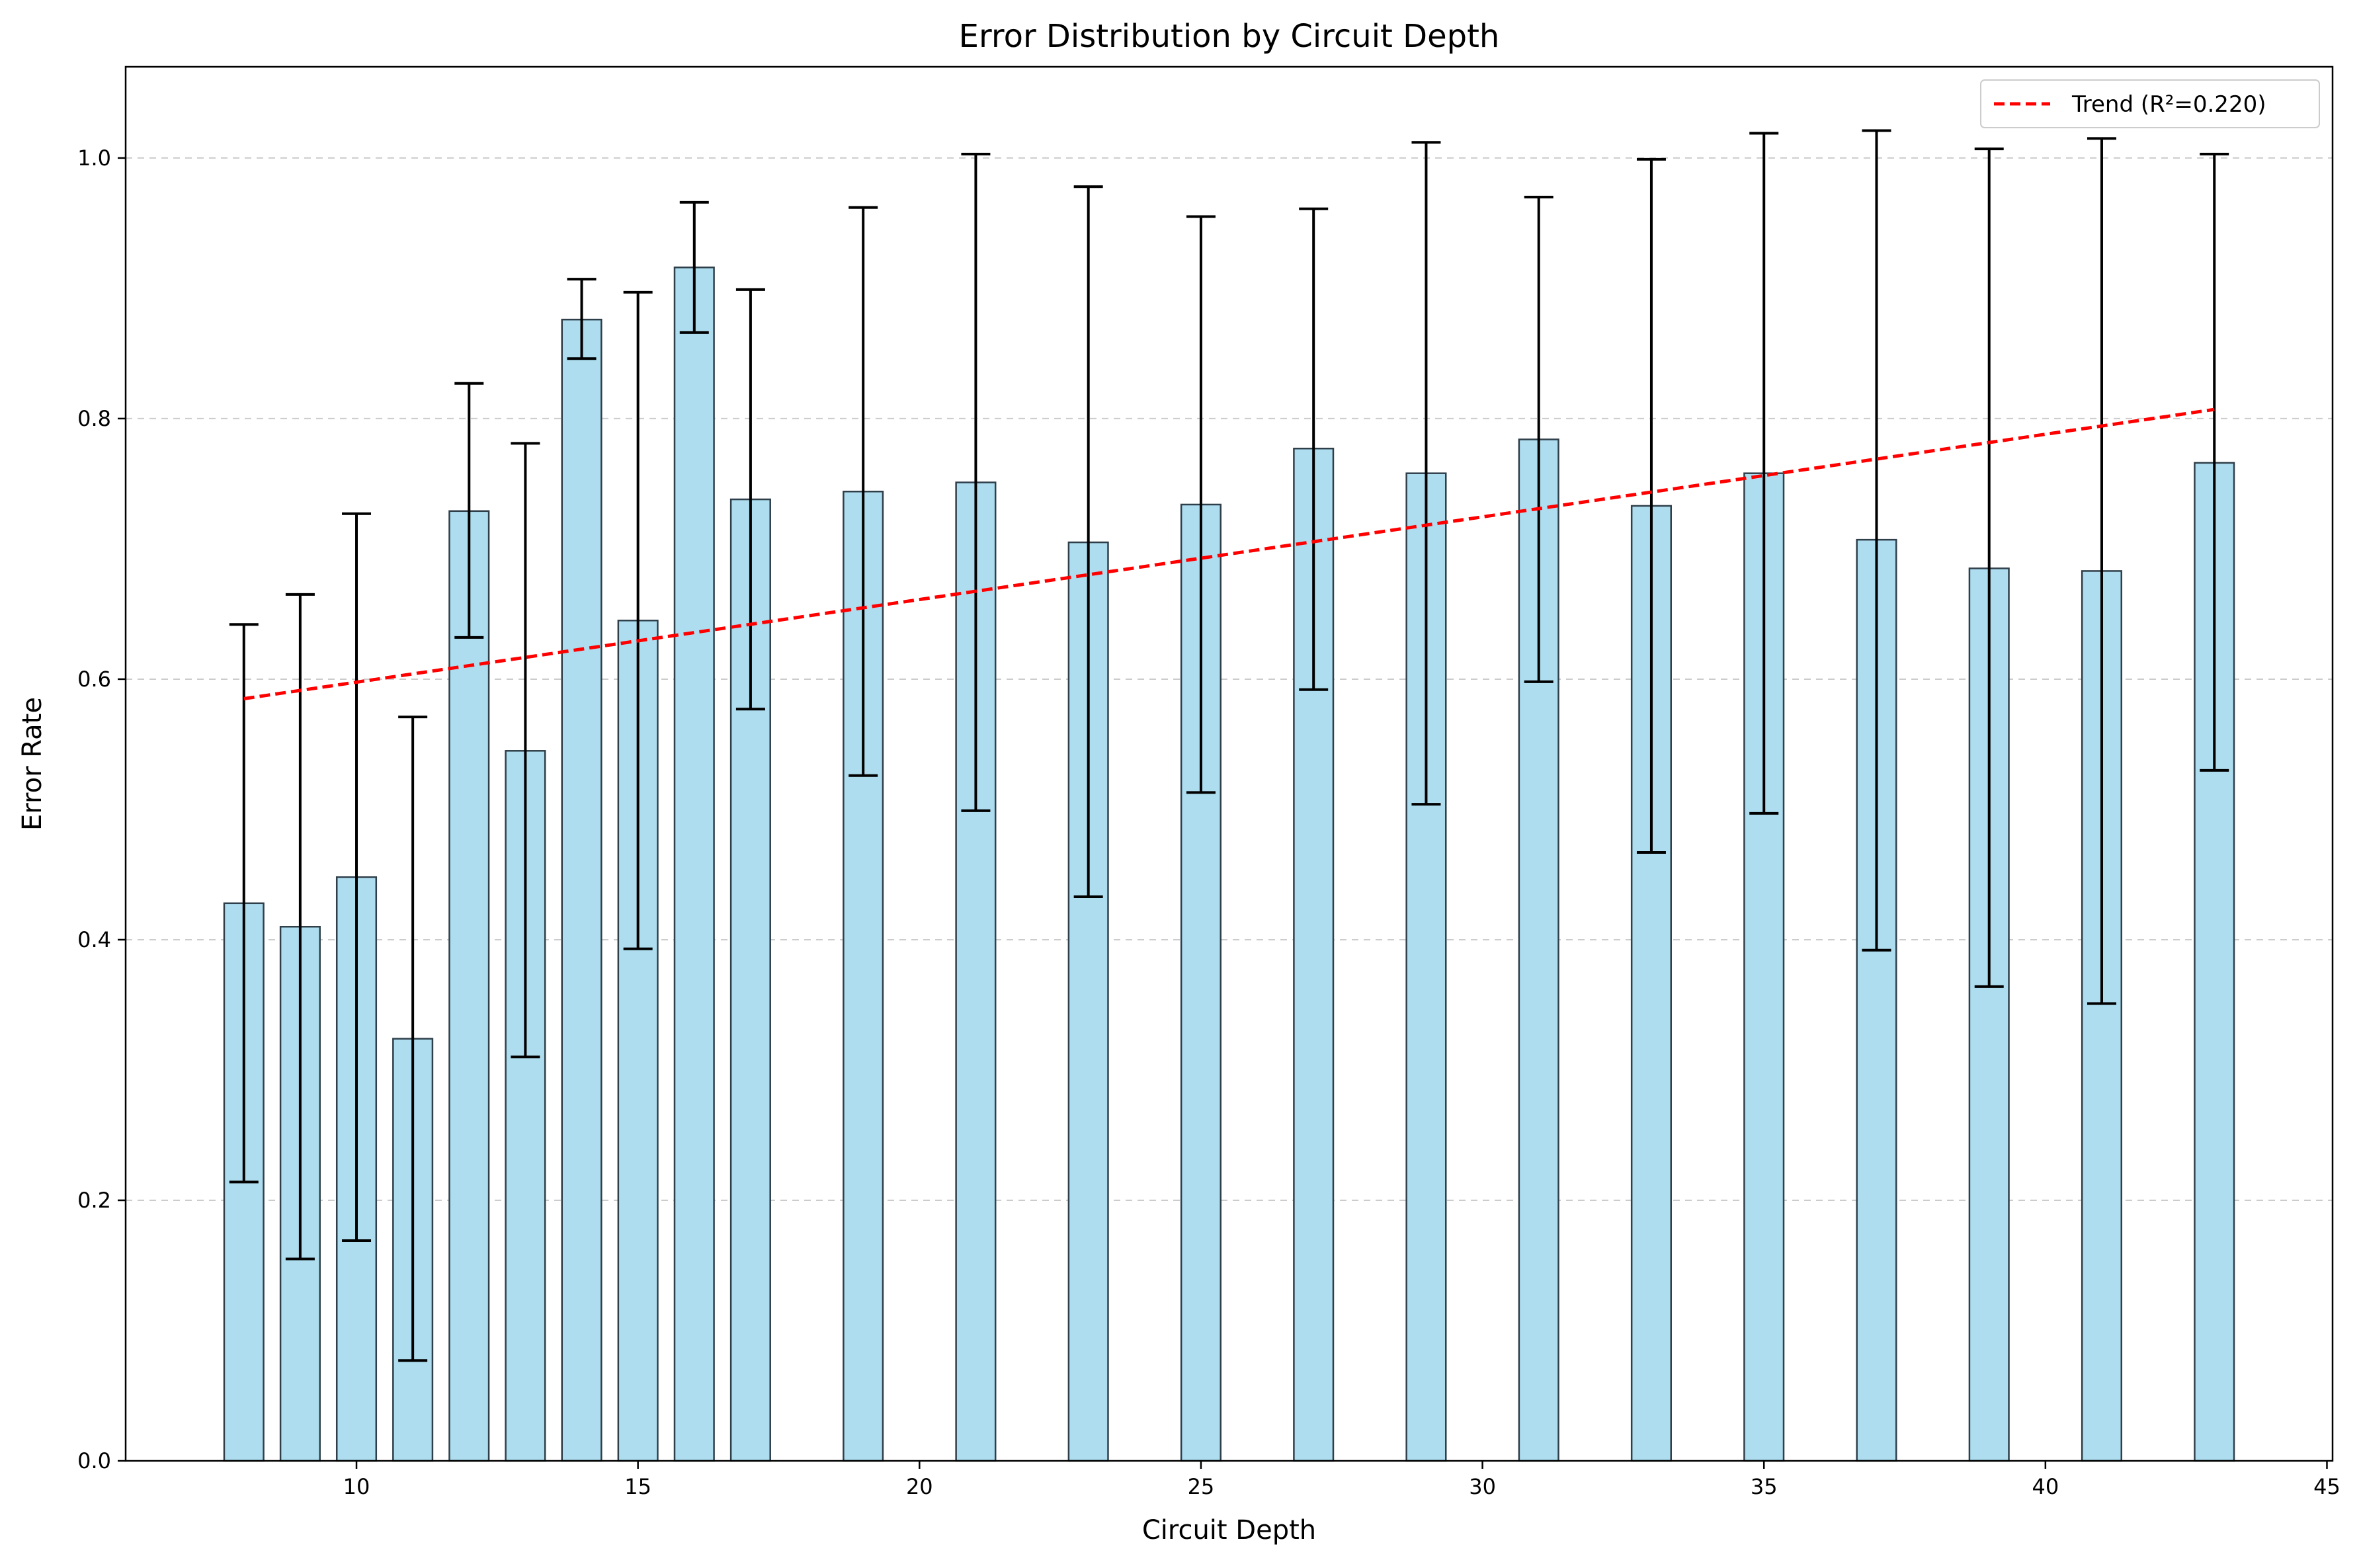 Image resolution: width=2361 pixels, height=1568 pixels. I want to click on y-axis-ticks: 0.0 0.2 0.4 0.6 0.8 1.0, so click(101, 809).